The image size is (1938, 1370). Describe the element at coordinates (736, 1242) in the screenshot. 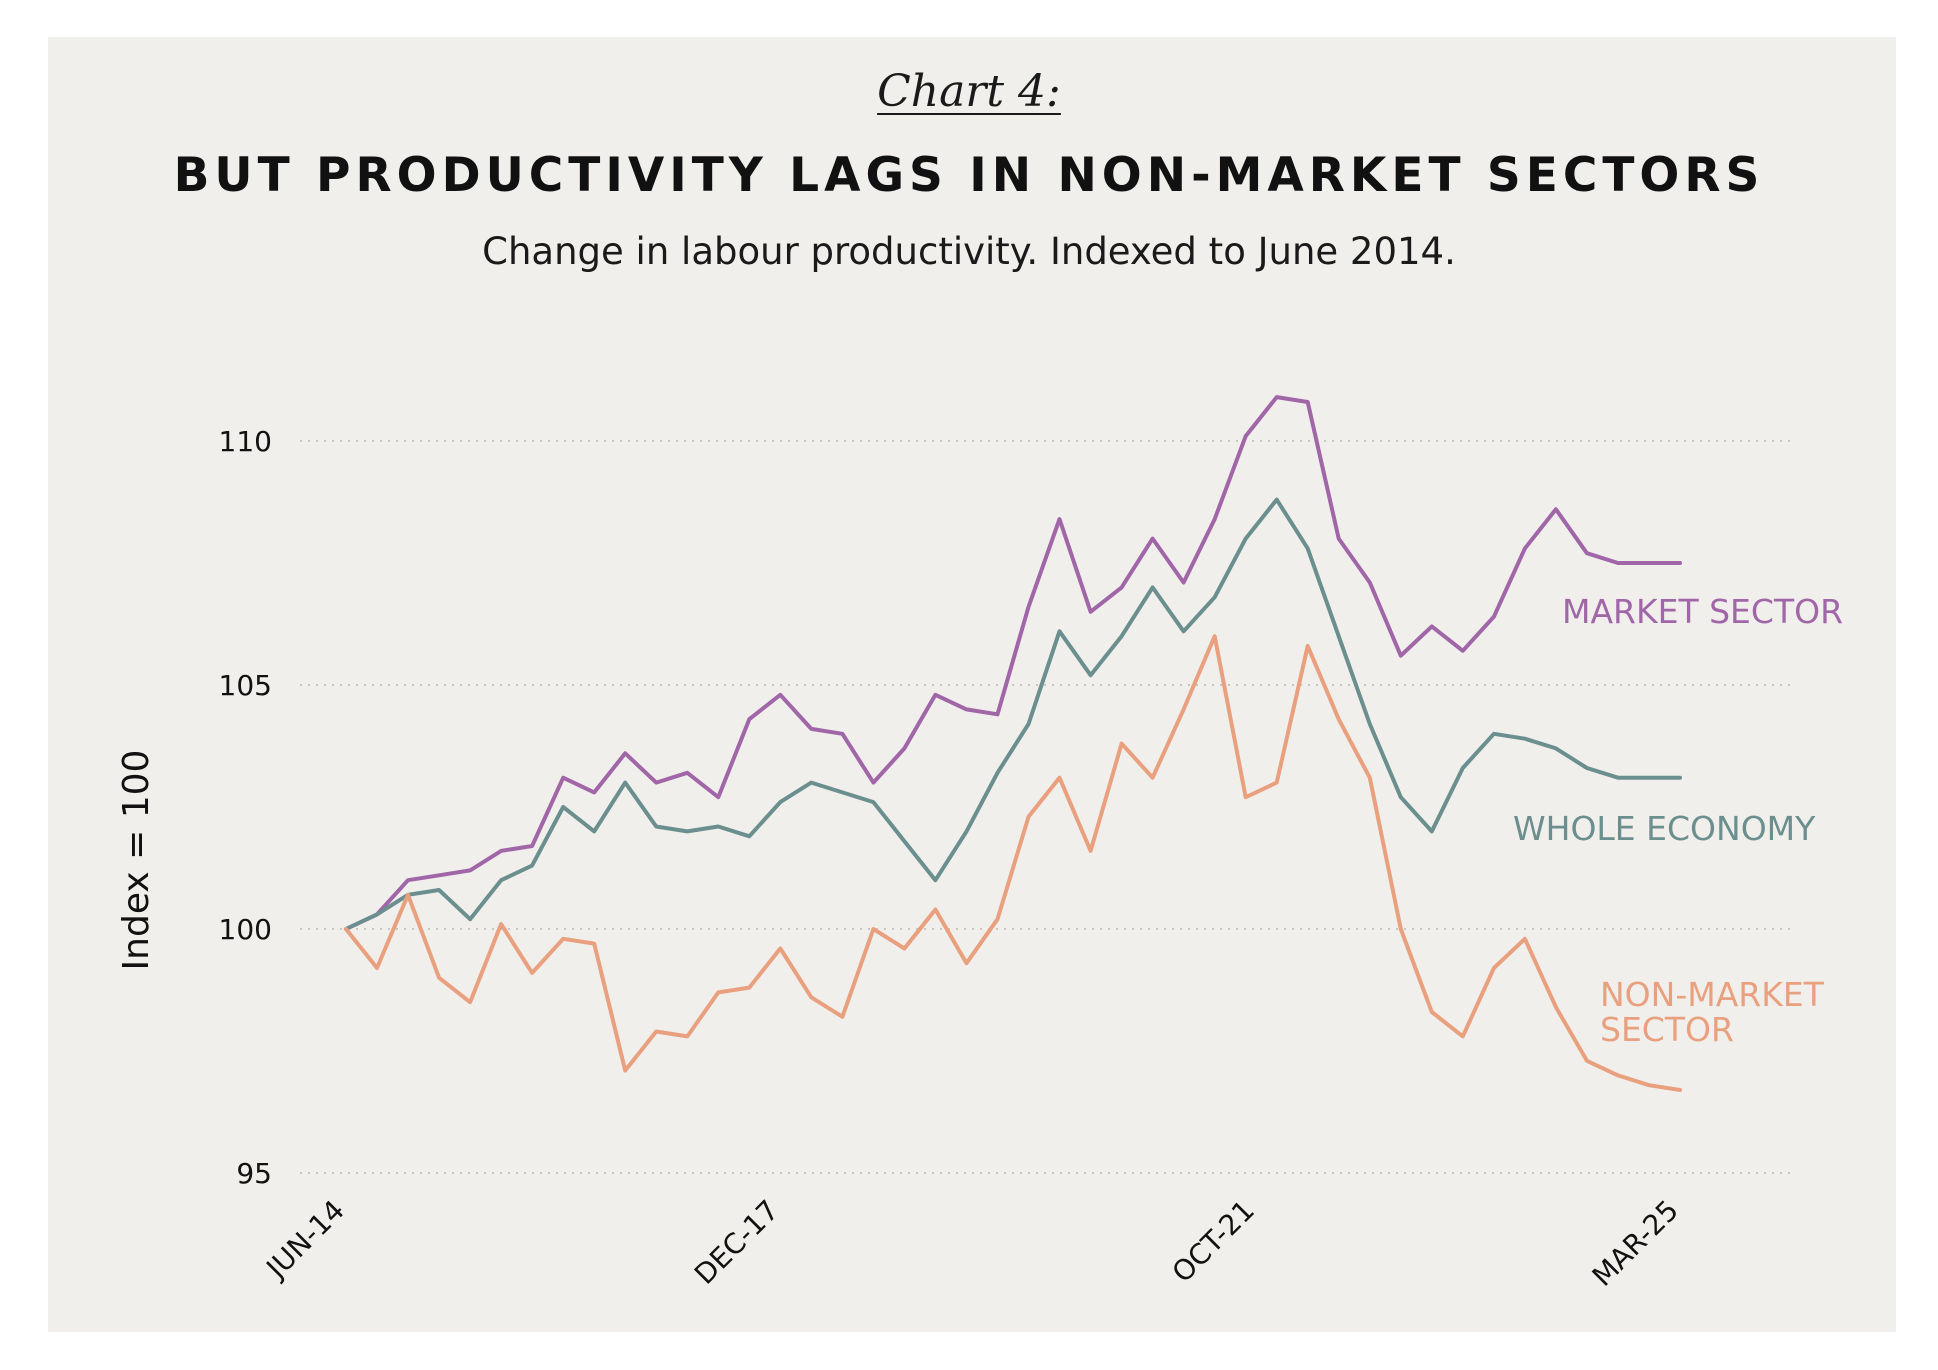

I see `x-tick-label: DEC-17` at that location.